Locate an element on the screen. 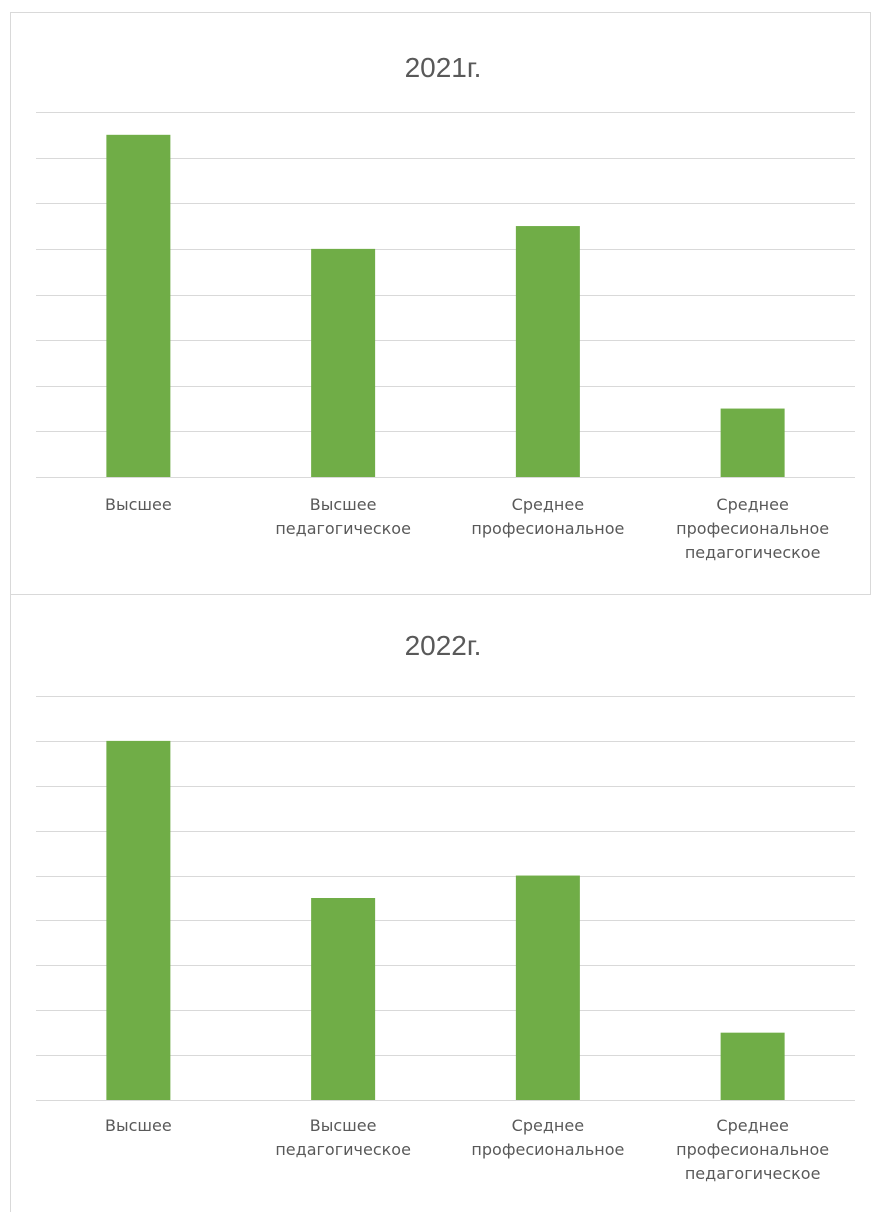 The image size is (872, 1213). chart-title: 2021г. is located at coordinates (443, 67).